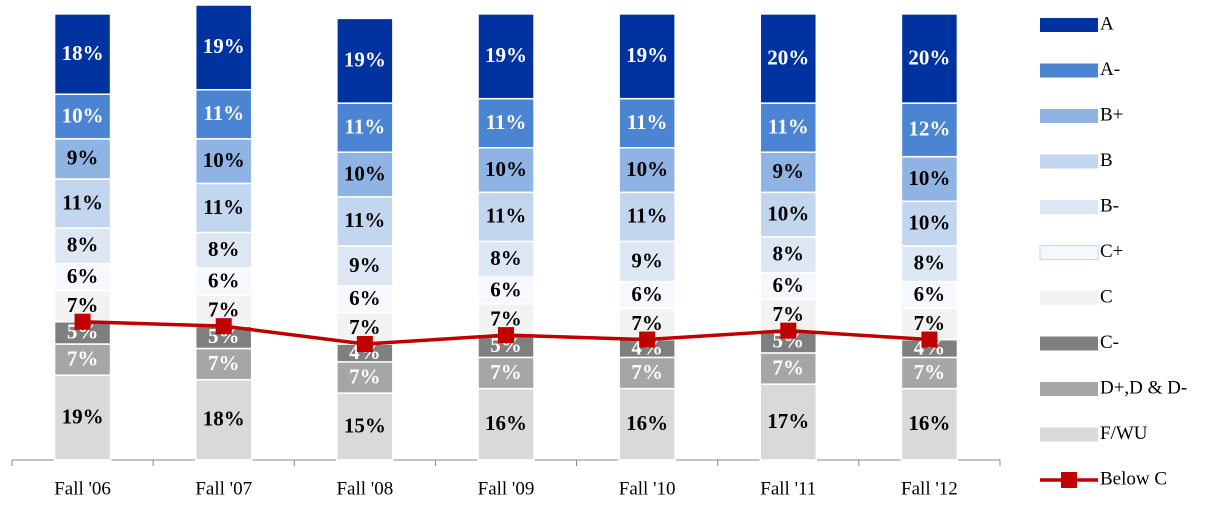 Image resolution: width=1225 pixels, height=507 pixels. I want to click on x-tick-label: Fall '08, so click(364, 488).